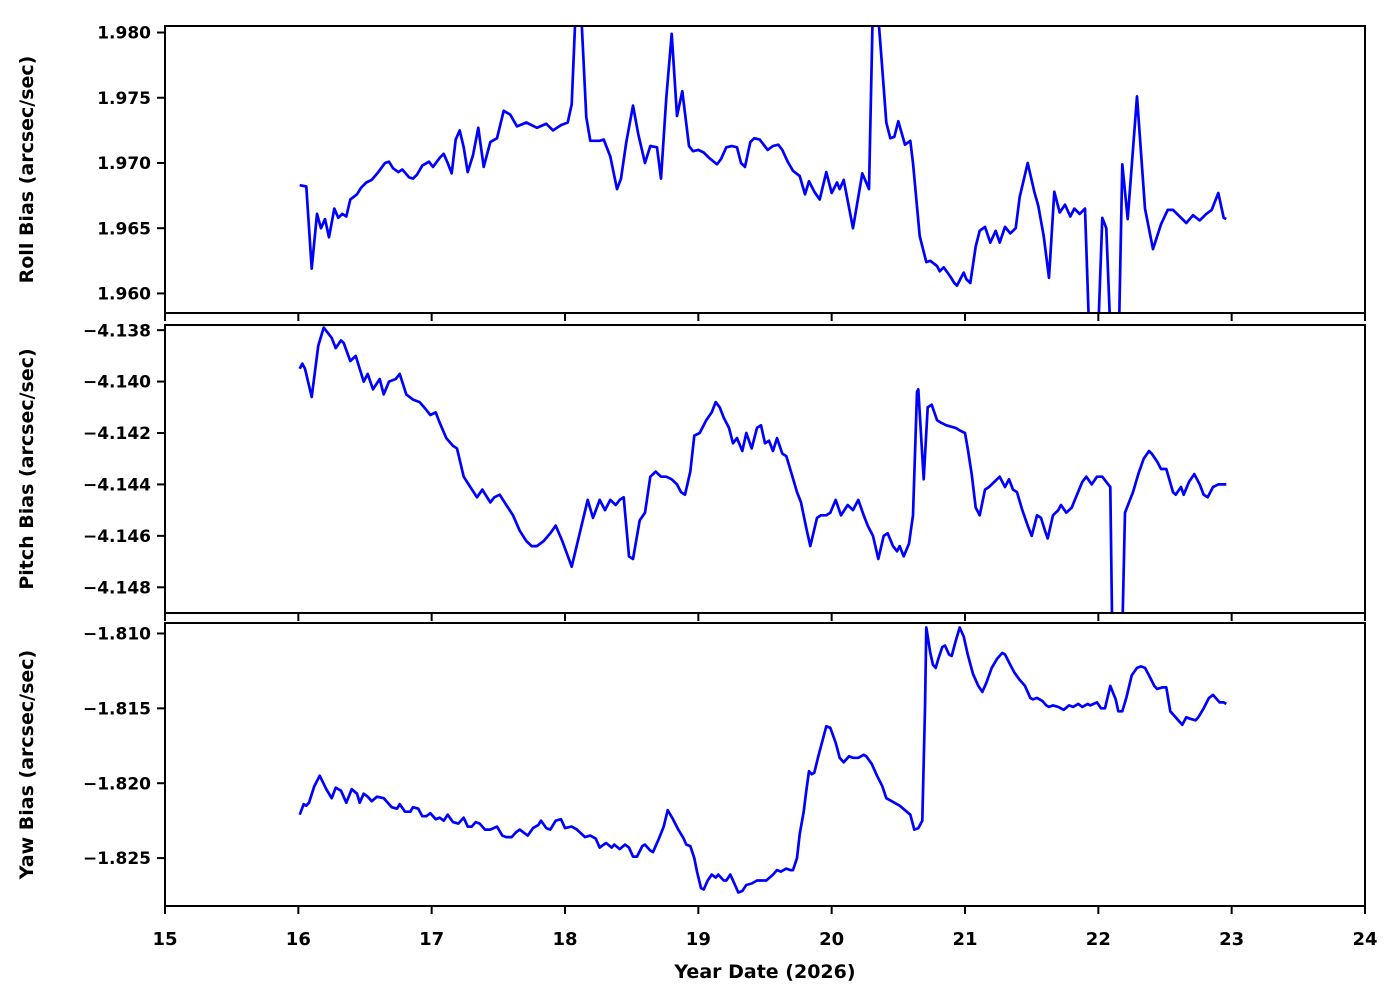 The height and width of the screenshot is (1000, 1400). What do you see at coordinates (117, 588) in the screenshot?
I see `y-tick-label: −4.148` at bounding box center [117, 588].